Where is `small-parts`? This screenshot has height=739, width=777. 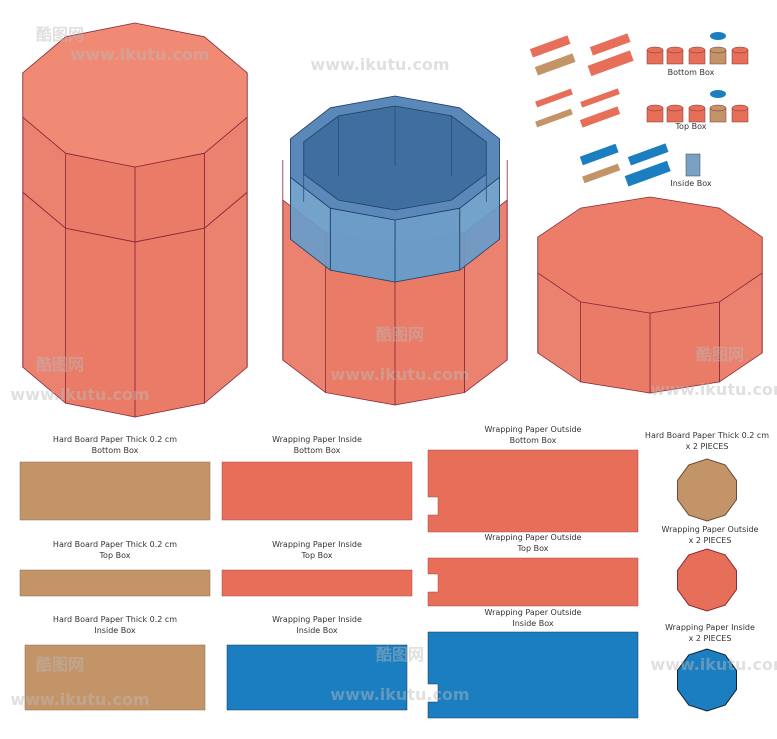
small-parts is located at coordinates (615, 110).